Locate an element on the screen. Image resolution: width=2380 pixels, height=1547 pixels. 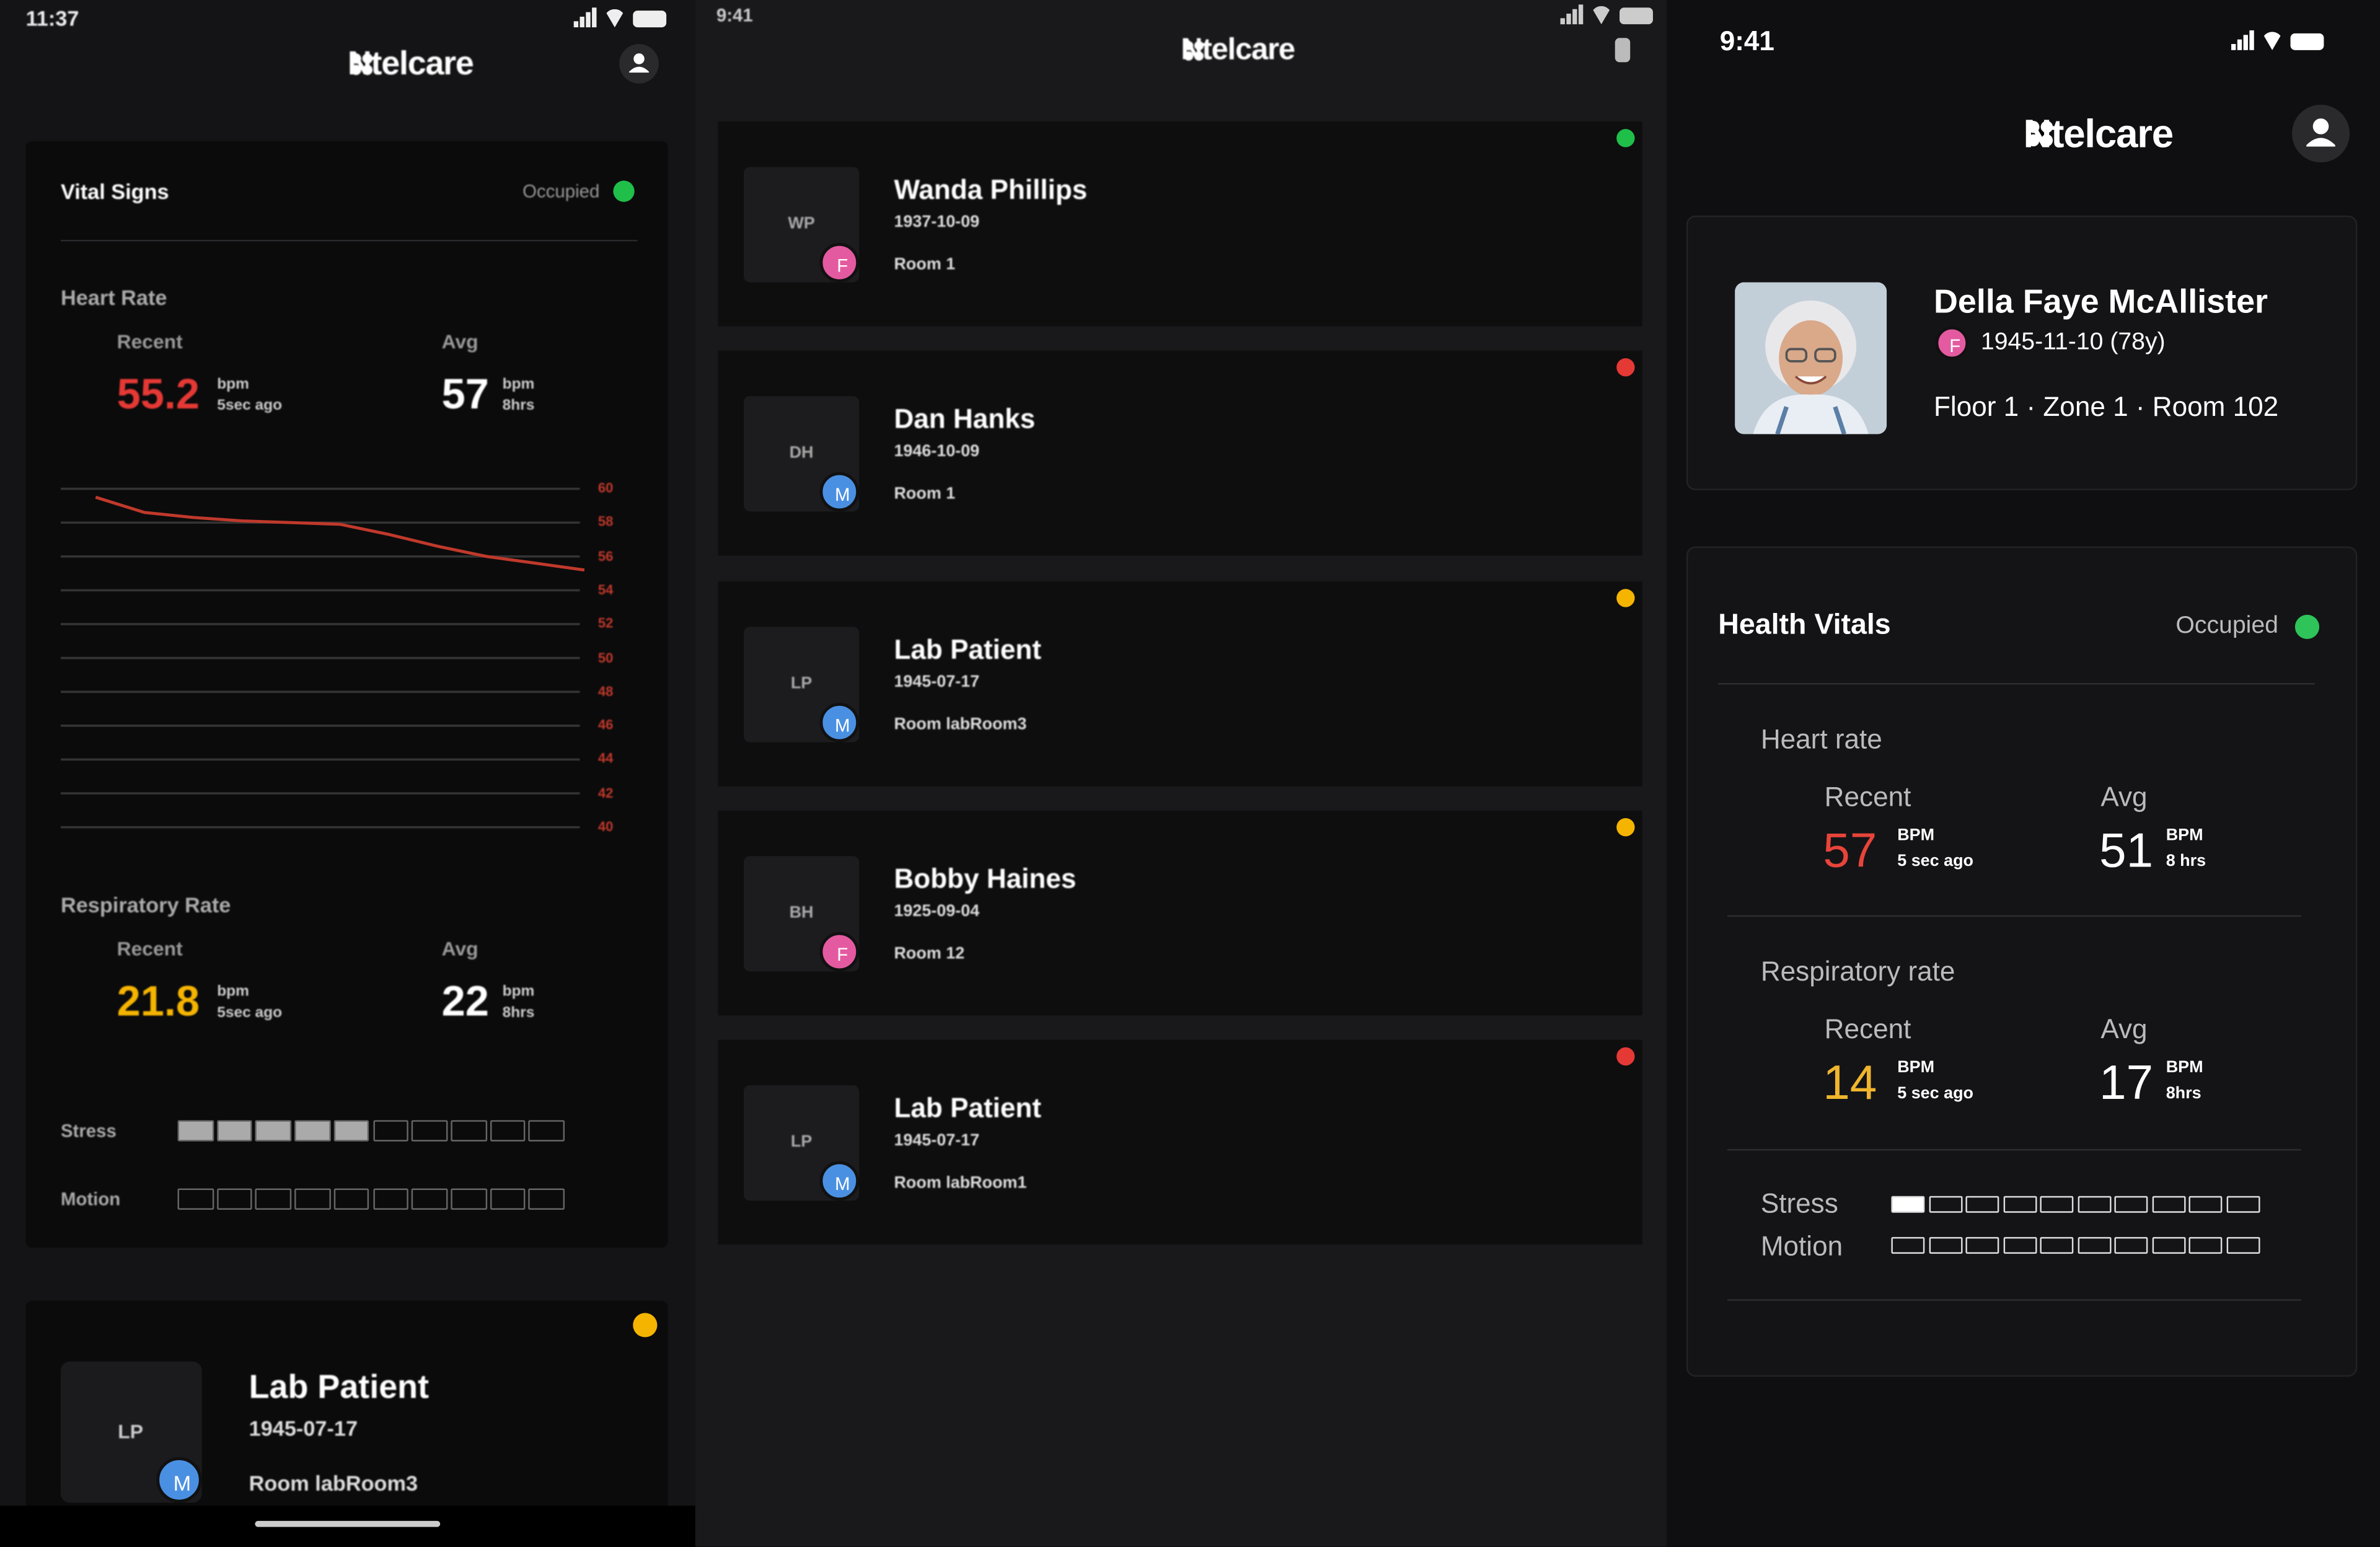
stress-level is located at coordinates (371, 1131).